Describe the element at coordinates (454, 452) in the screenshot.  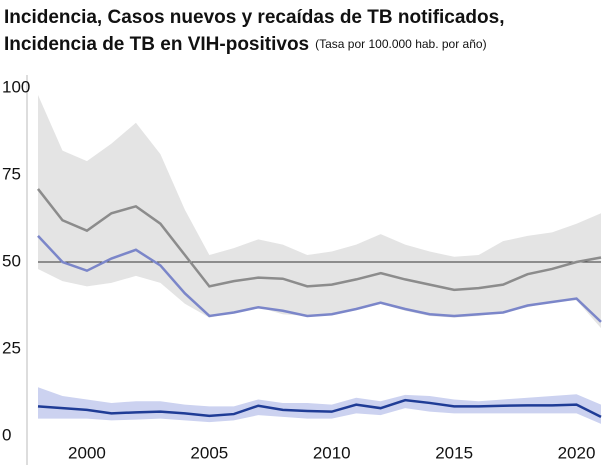
I see `x-tick-label: 2015` at that location.